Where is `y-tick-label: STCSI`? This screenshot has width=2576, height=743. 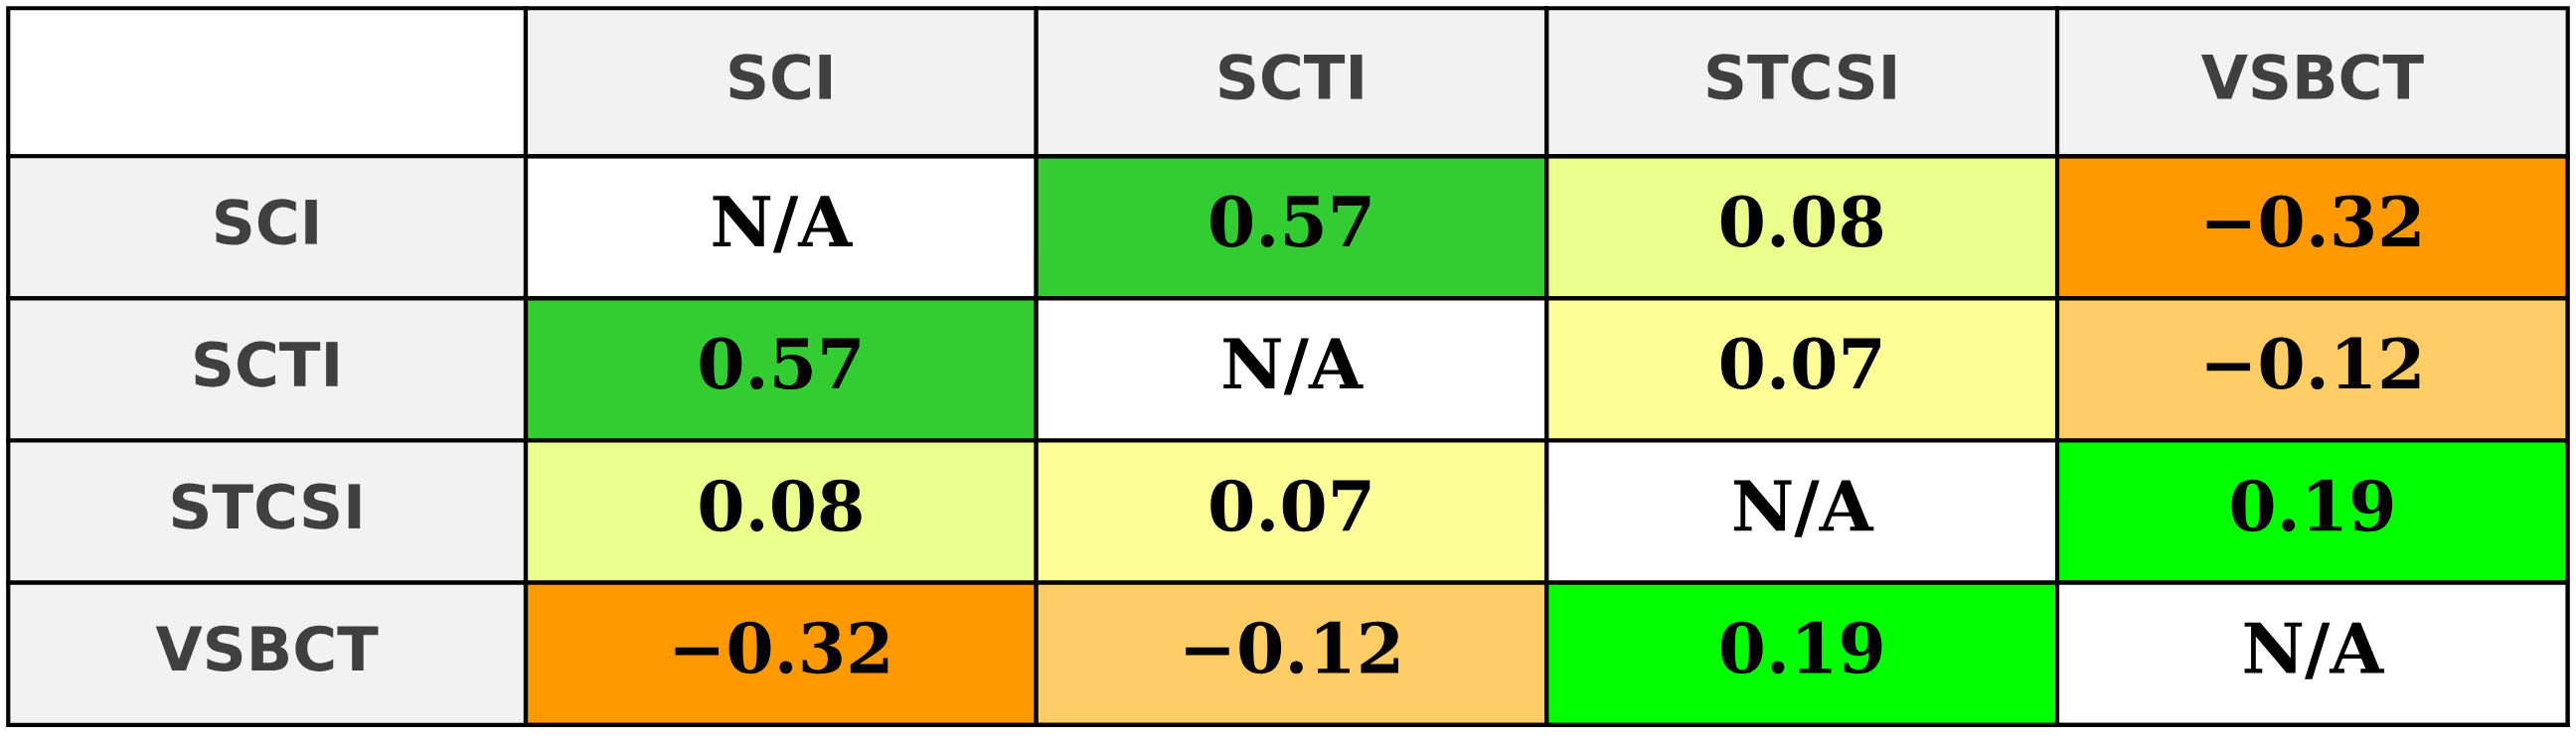
y-tick-label: STCSI is located at coordinates (266, 506).